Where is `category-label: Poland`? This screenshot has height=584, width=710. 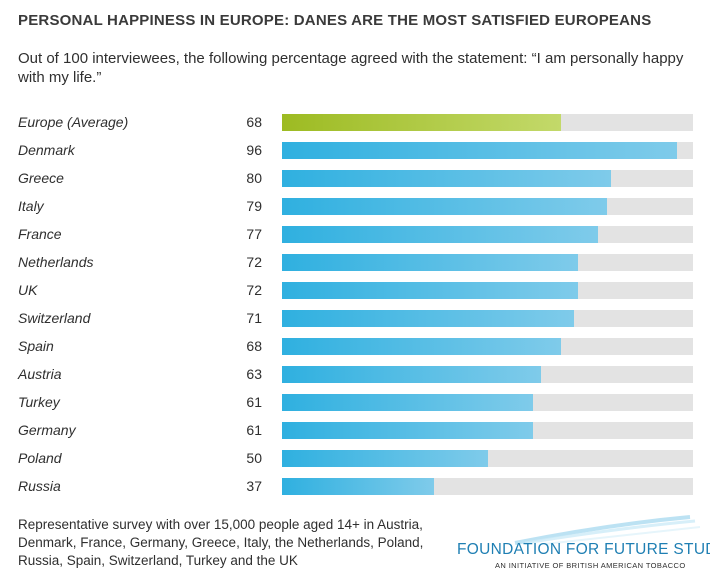
category-label: Poland is located at coordinates (40, 458).